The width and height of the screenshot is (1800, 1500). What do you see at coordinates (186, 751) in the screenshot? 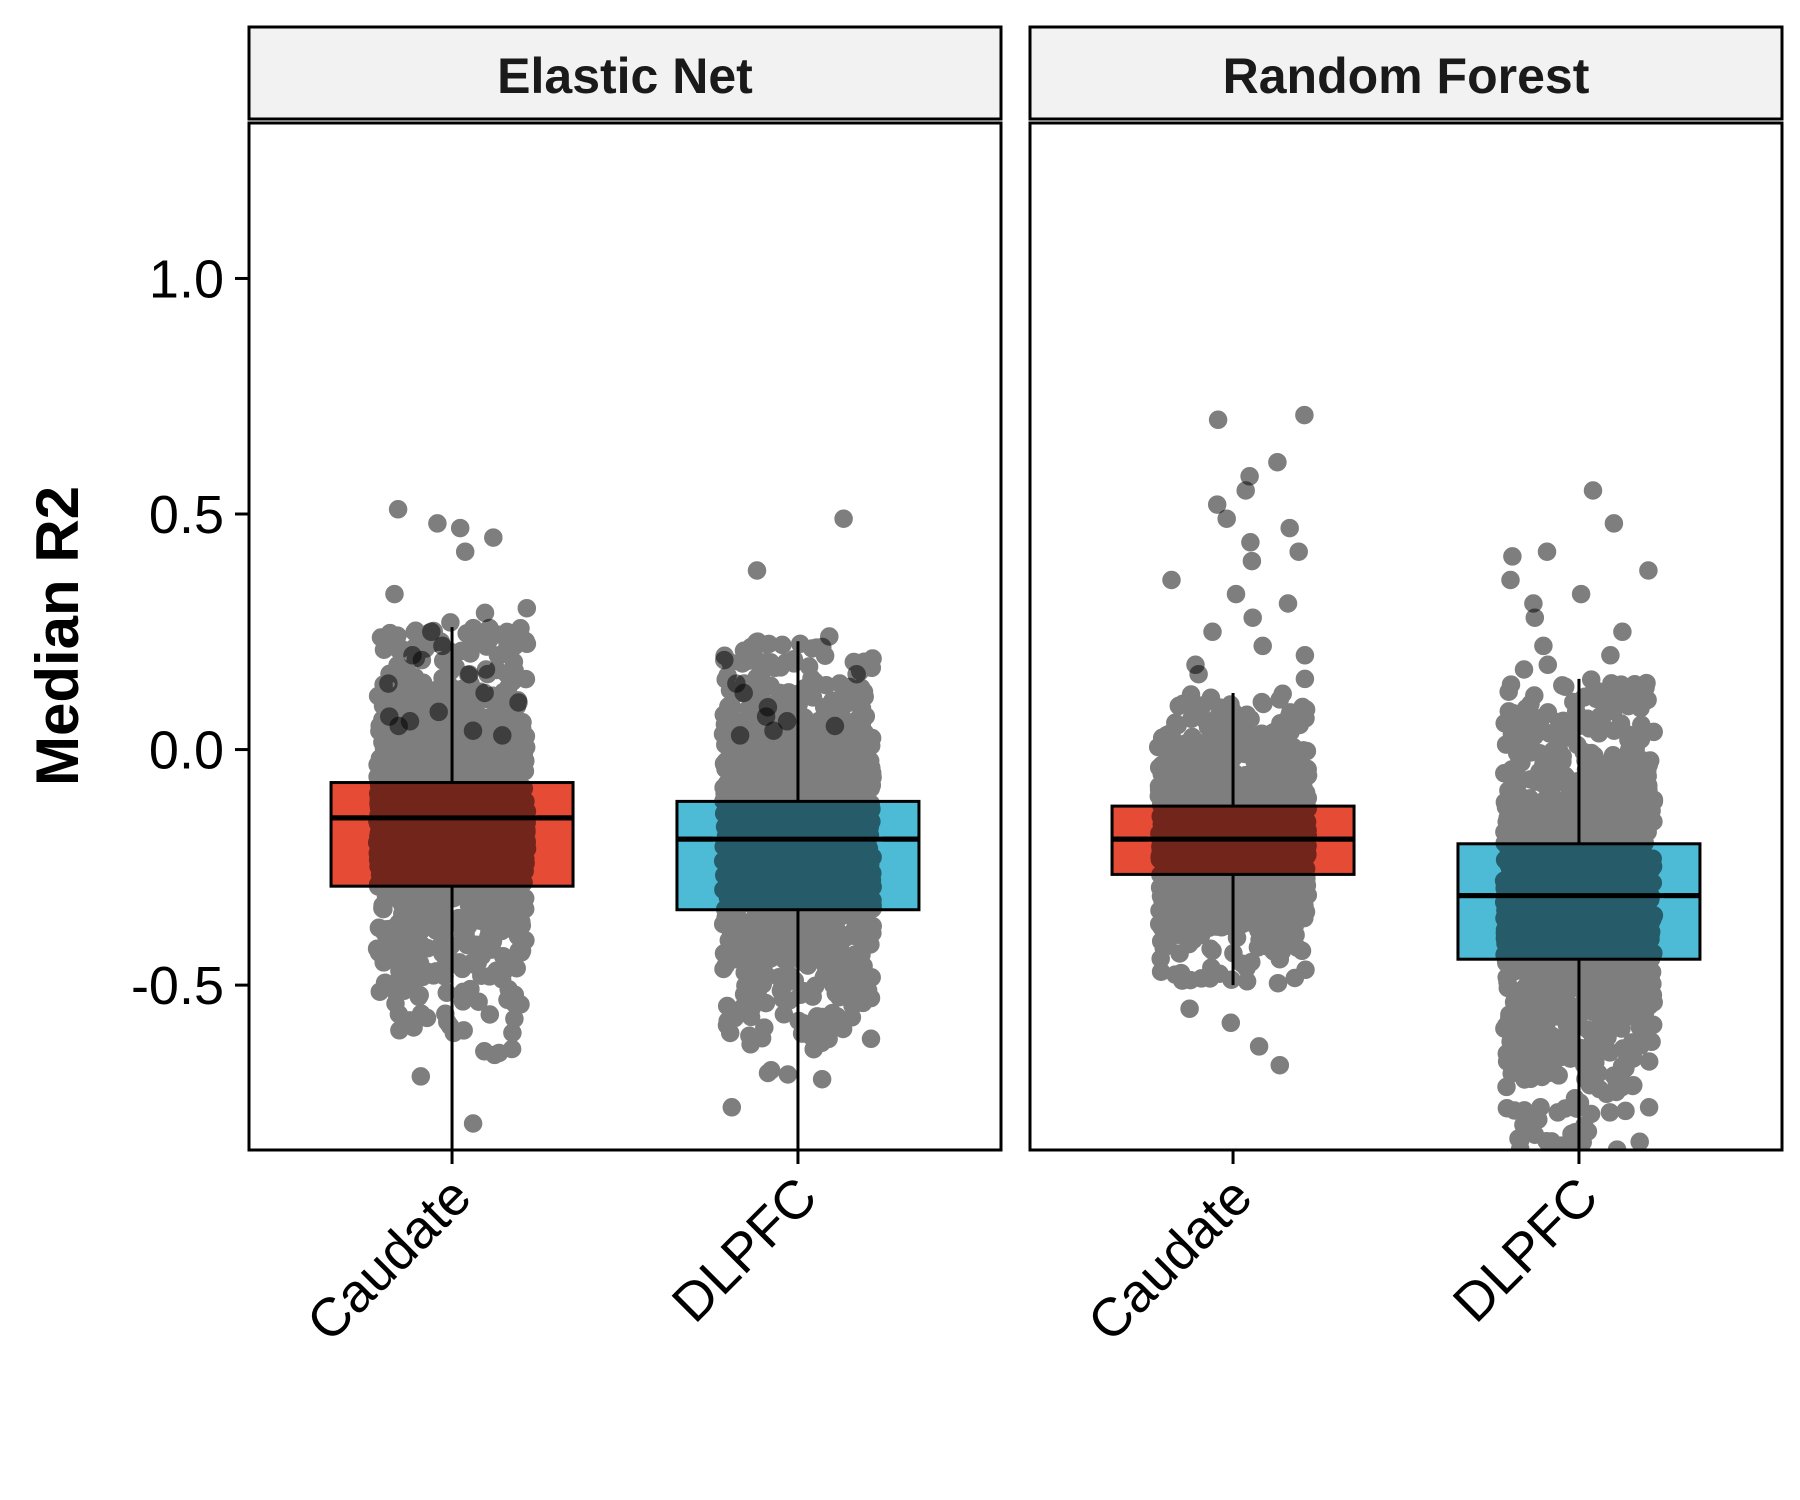
I see `y-tick-label: 0.0` at bounding box center [186, 751].